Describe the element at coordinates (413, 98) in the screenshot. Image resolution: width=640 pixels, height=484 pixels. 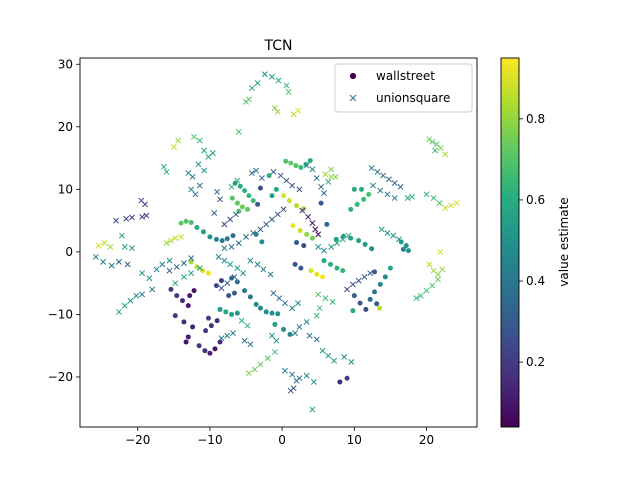
I see `legend-label-unionsquare: unionsquare` at that location.